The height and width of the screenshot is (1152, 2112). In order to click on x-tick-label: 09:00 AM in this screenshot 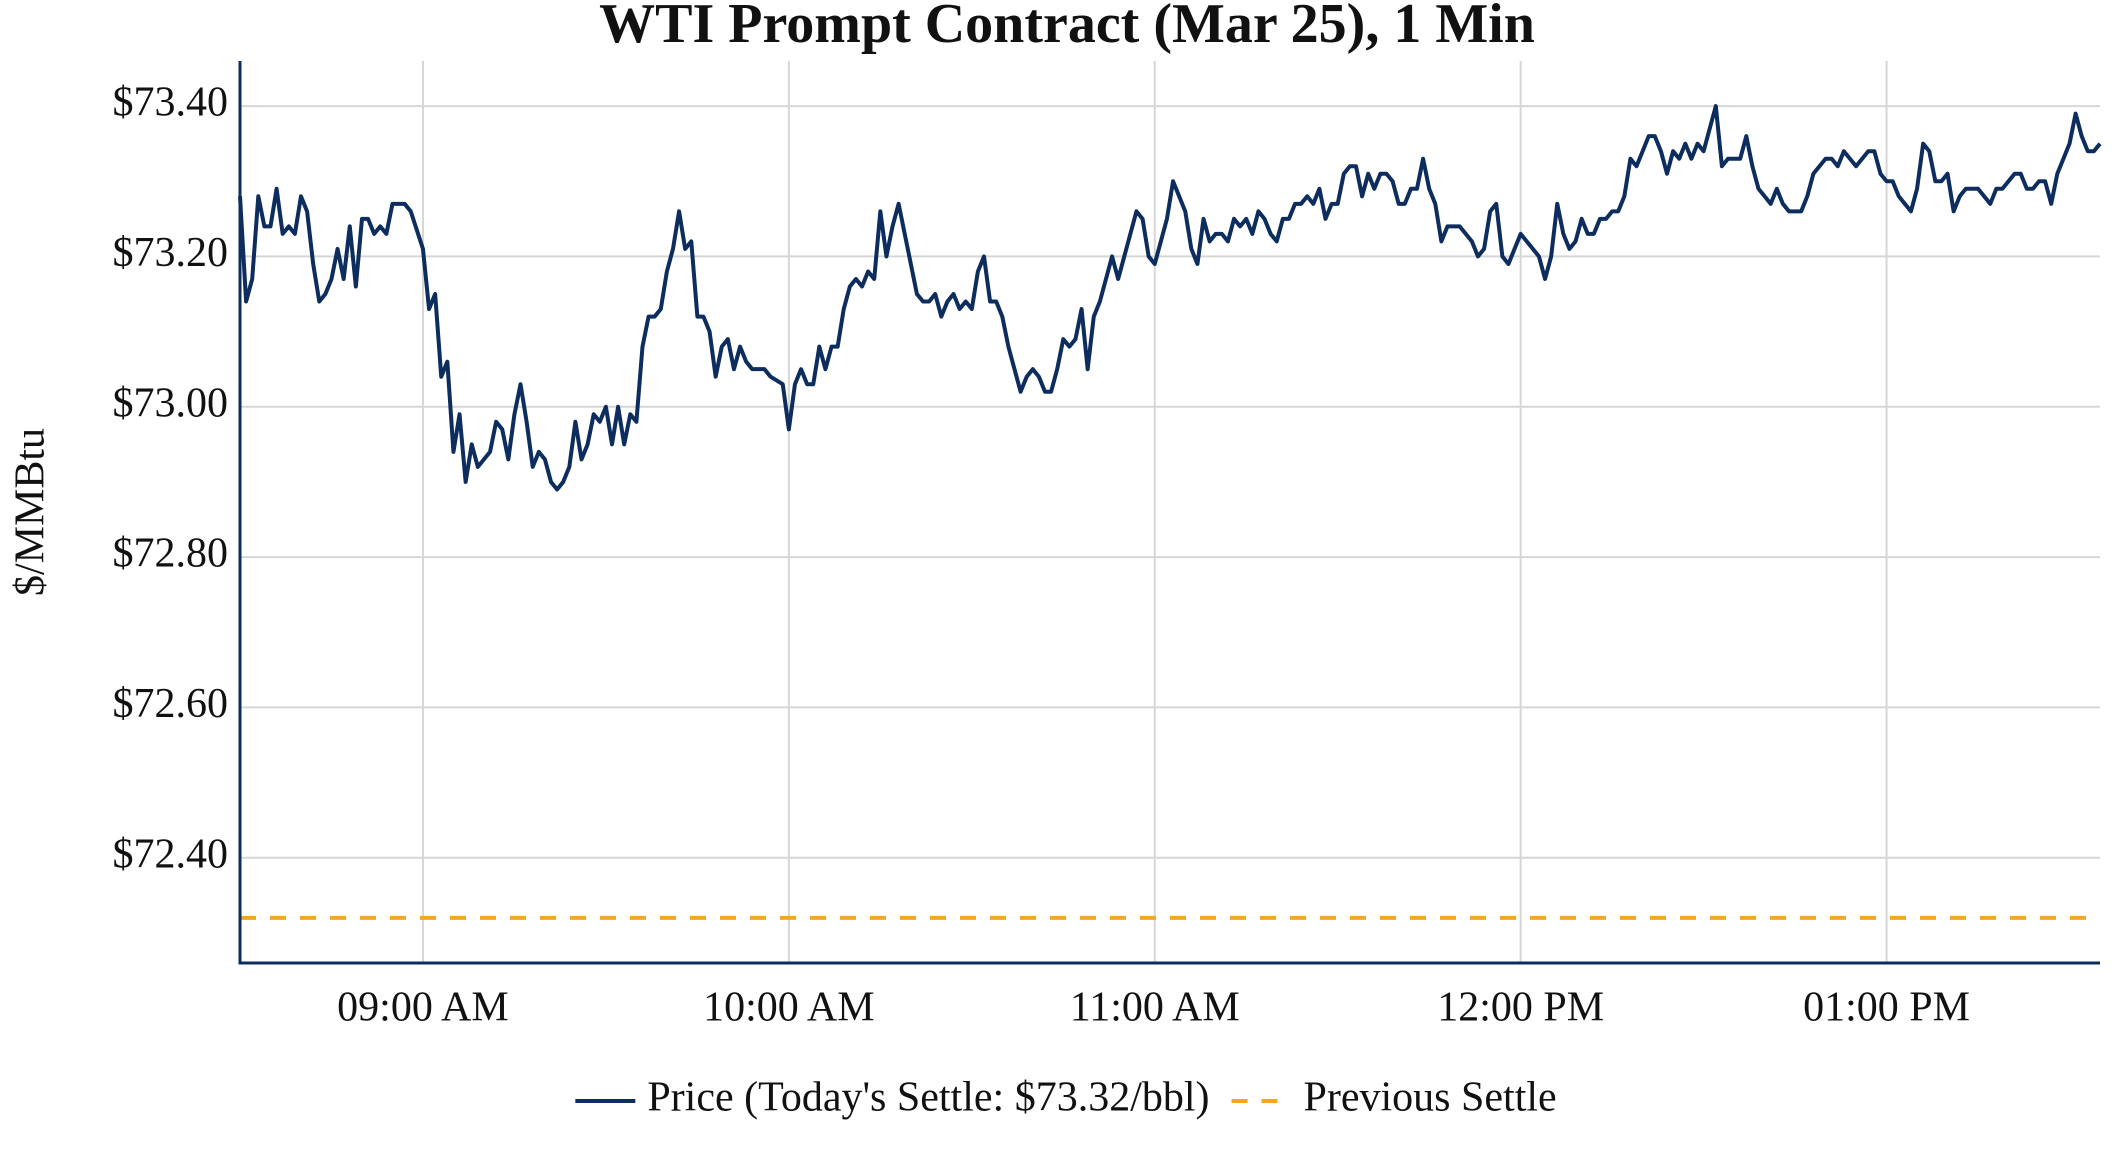, I will do `click(423, 1008)`.